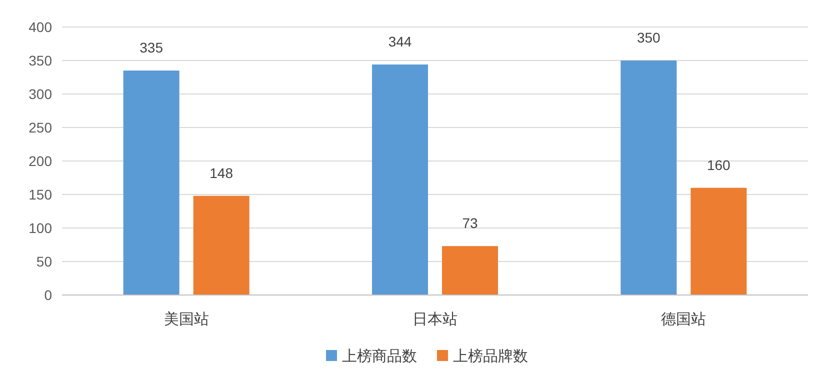 The width and height of the screenshot is (834, 384). Describe the element at coordinates (40, 194) in the screenshot. I see `y-tick-label: 150` at that location.